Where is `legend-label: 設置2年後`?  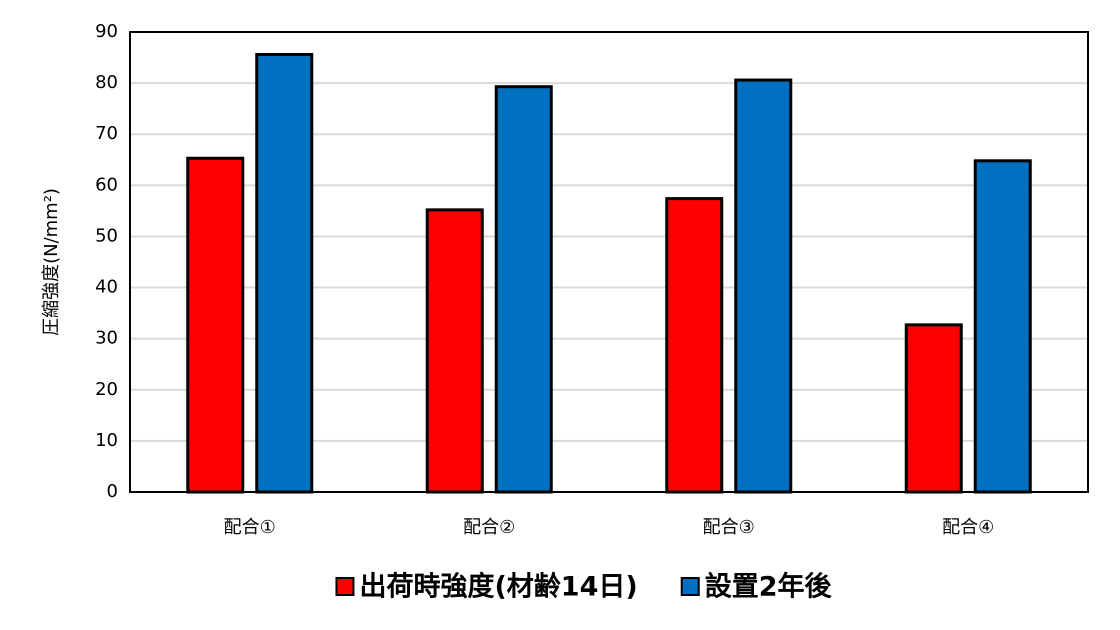 legend-label: 設置2年後 is located at coordinates (769, 587).